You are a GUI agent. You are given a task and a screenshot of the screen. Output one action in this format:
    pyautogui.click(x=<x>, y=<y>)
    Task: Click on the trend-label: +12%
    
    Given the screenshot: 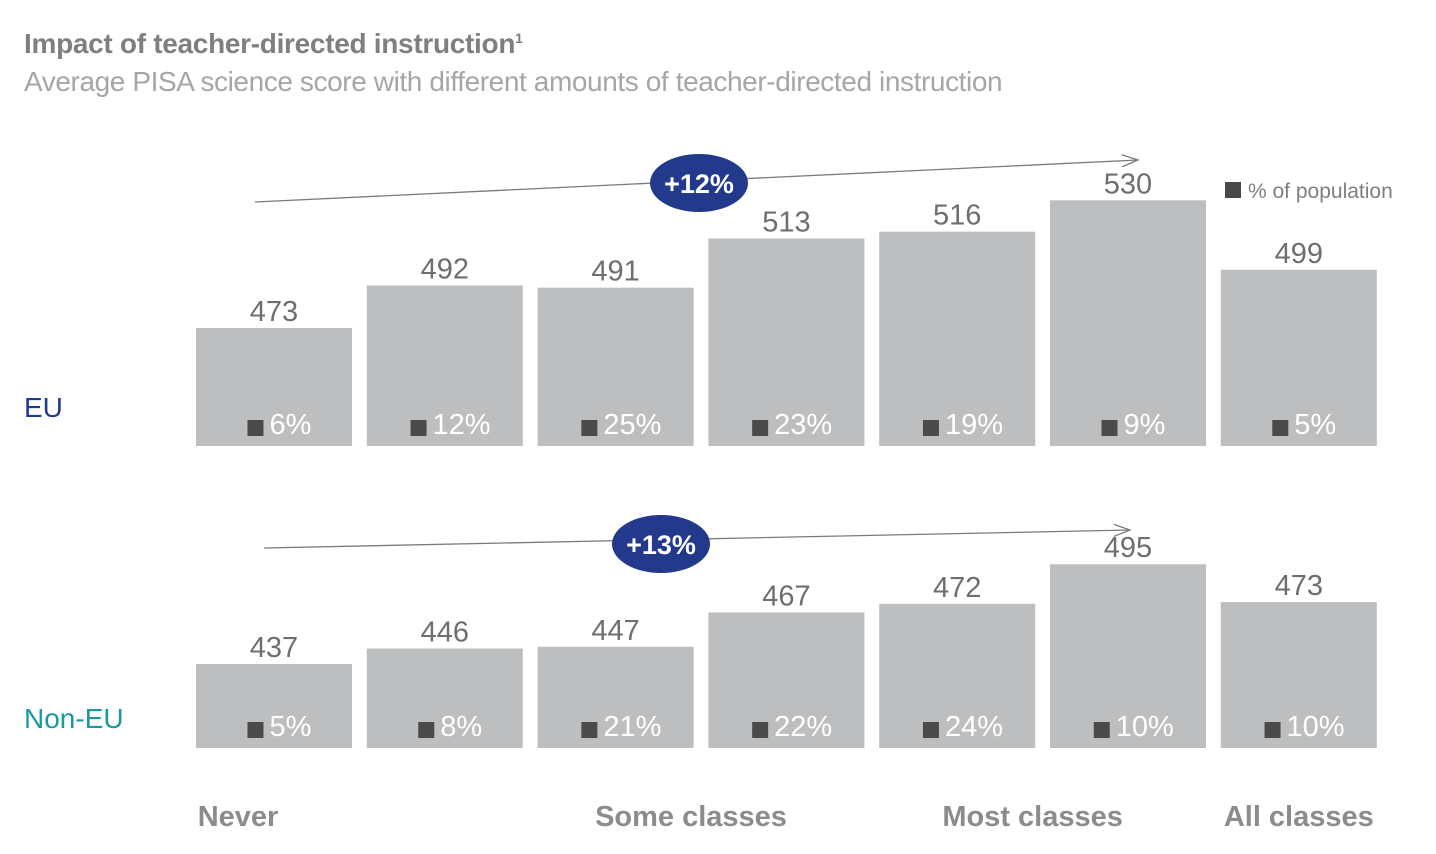 What is the action you would take?
    pyautogui.click(x=699, y=184)
    